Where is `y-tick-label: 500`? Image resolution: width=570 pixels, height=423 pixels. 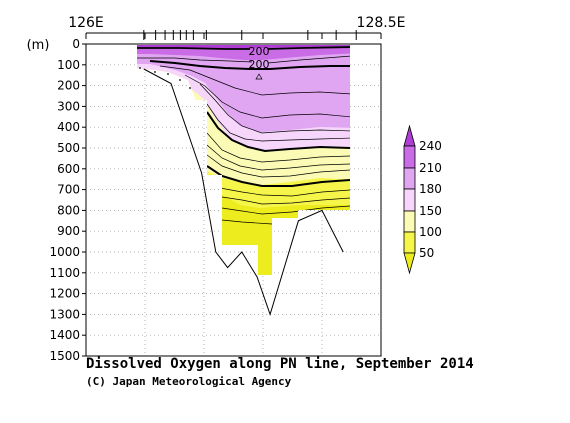 y-tick-label: 500 is located at coordinates (68, 148).